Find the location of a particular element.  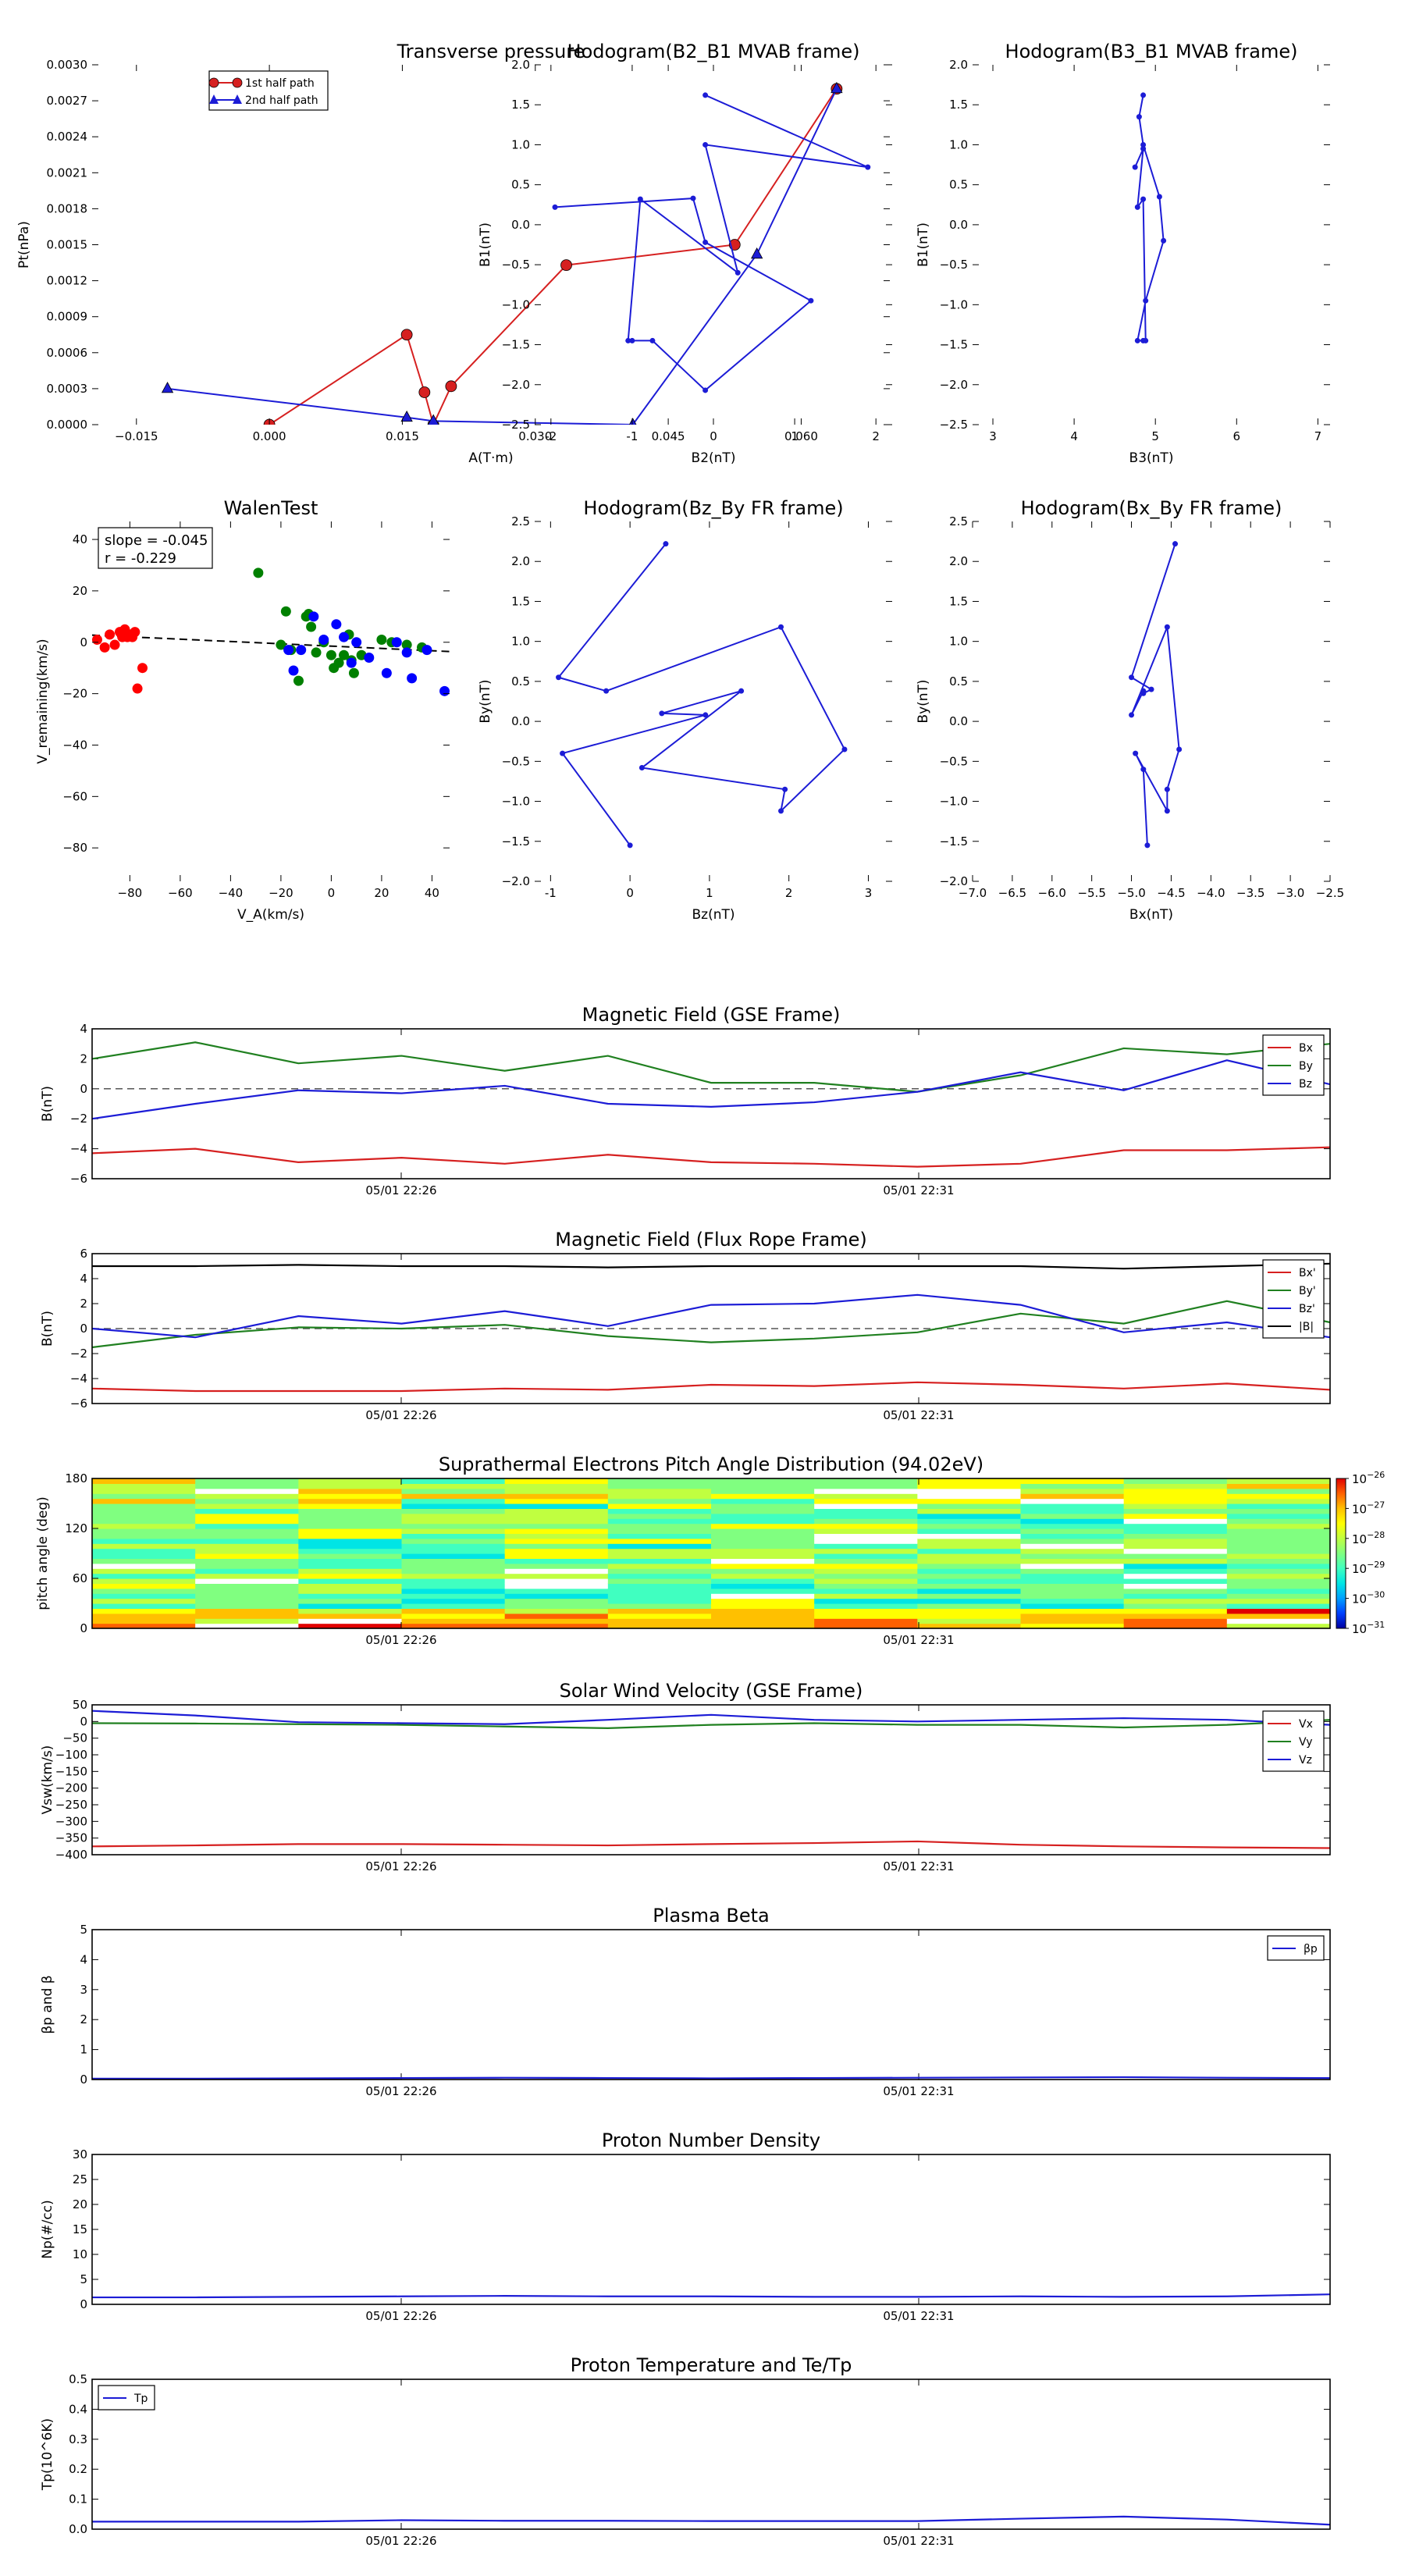

legend-marker is located at coordinates (214, 99).